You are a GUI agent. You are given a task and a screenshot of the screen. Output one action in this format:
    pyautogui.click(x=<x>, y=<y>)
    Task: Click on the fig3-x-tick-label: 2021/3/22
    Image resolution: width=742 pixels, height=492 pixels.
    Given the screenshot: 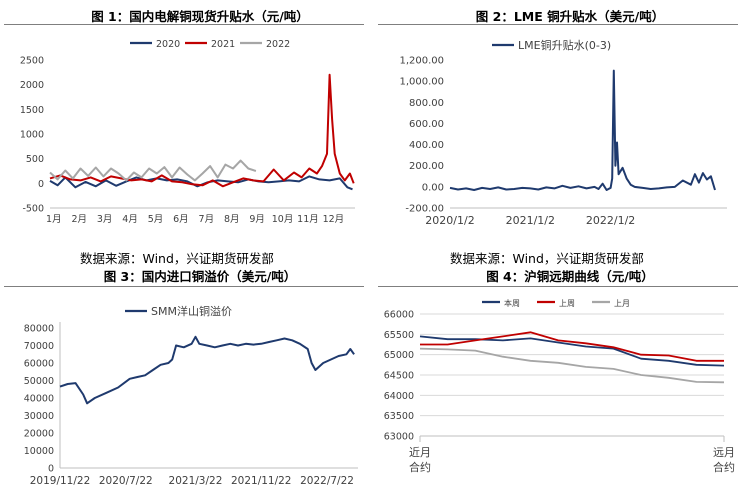 What is the action you would take?
    pyautogui.click(x=196, y=481)
    